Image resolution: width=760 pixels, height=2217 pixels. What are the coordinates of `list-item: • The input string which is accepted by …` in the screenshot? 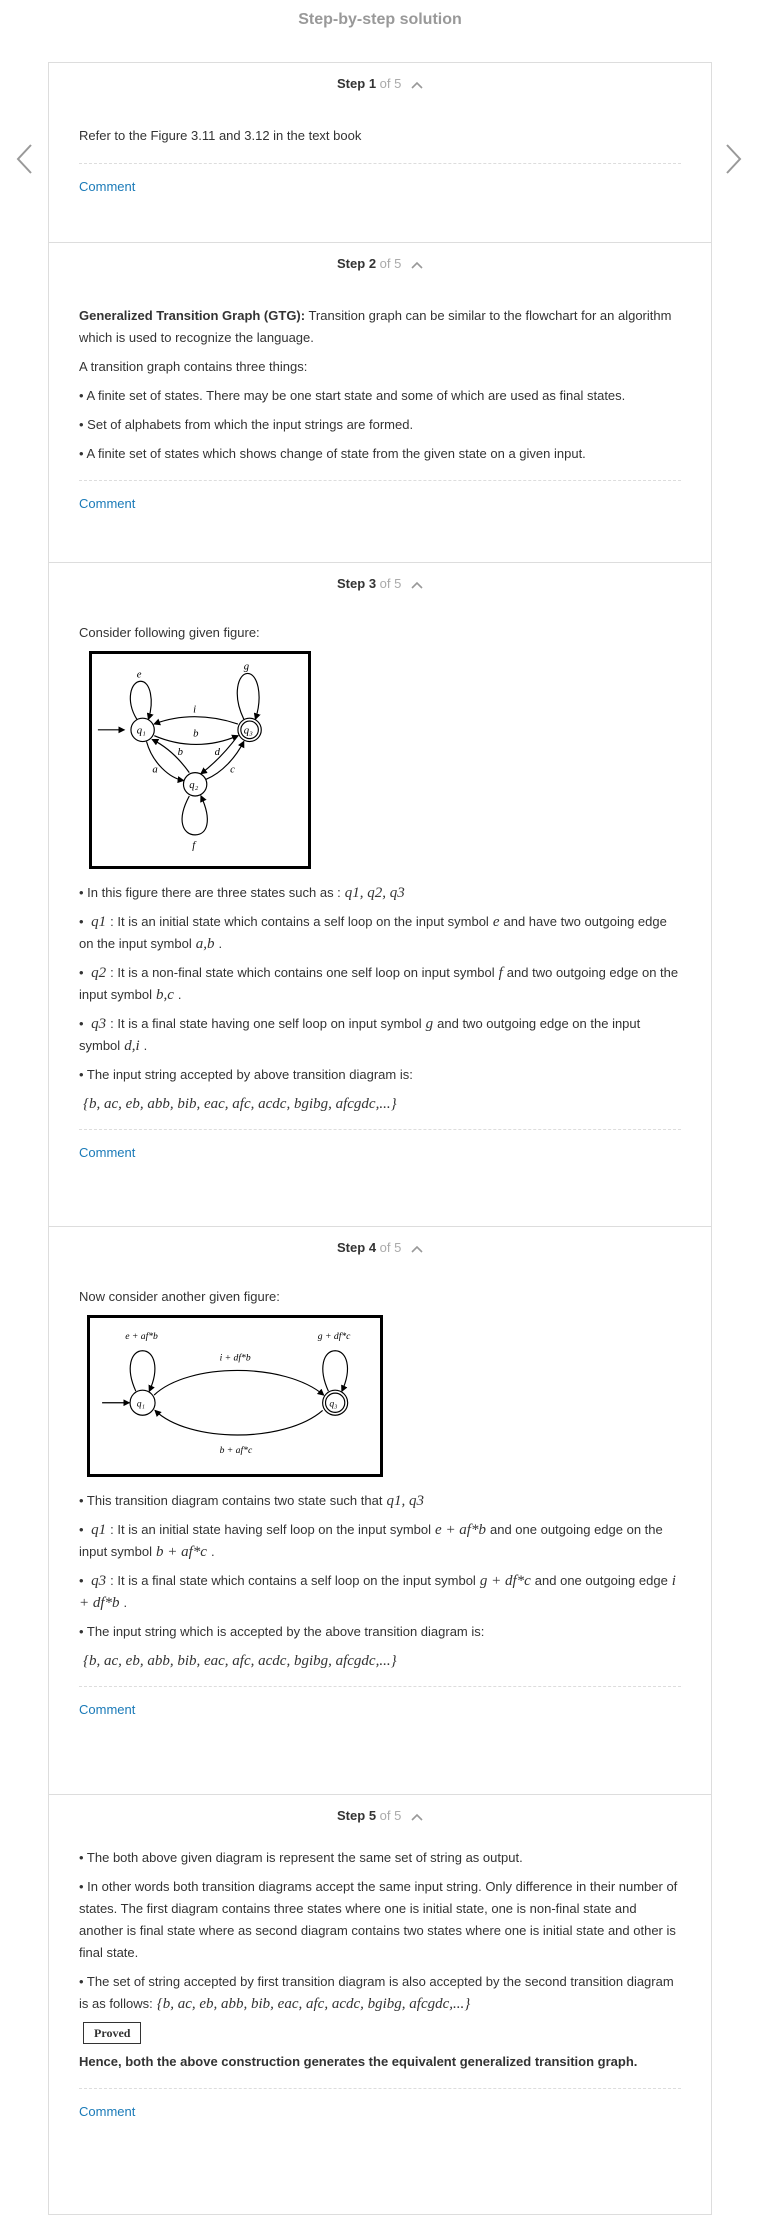 It's located at (282, 1631).